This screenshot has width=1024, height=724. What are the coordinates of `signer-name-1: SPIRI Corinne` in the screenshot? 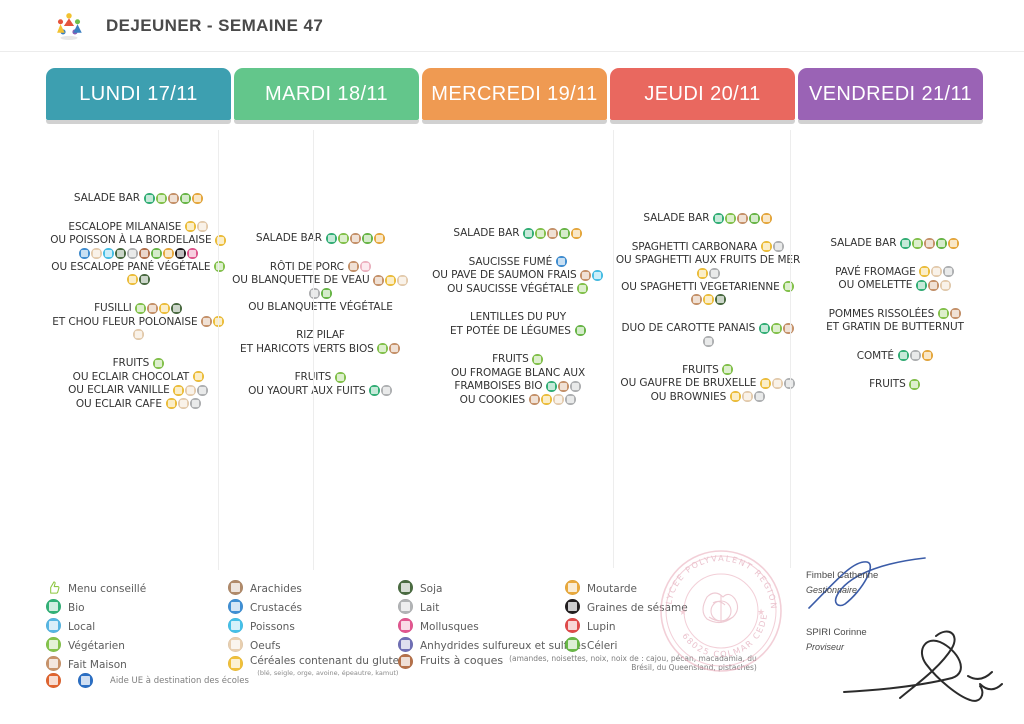 It's located at (836, 632).